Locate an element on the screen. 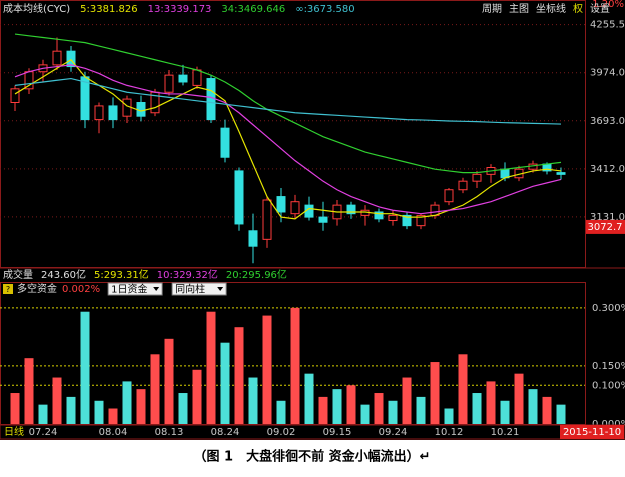  y-tick-label: 0.150% is located at coordinates (608, 366).